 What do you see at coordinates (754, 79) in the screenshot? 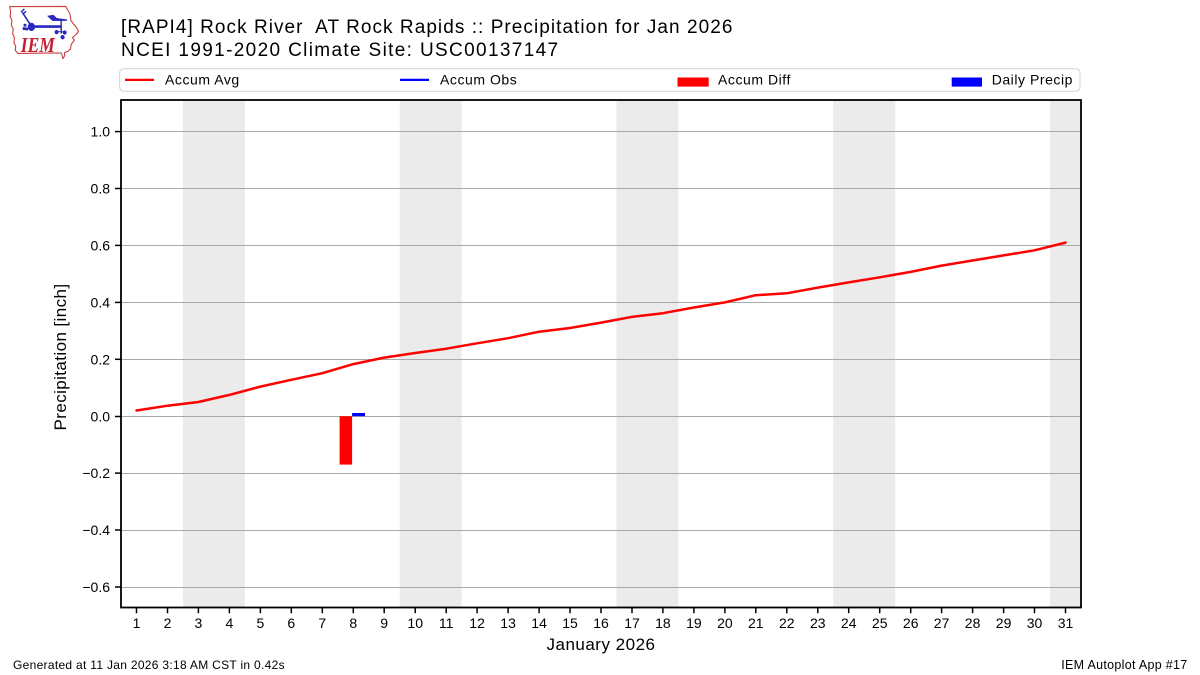
I see `svg-text: Accum Diff` at bounding box center [754, 79].